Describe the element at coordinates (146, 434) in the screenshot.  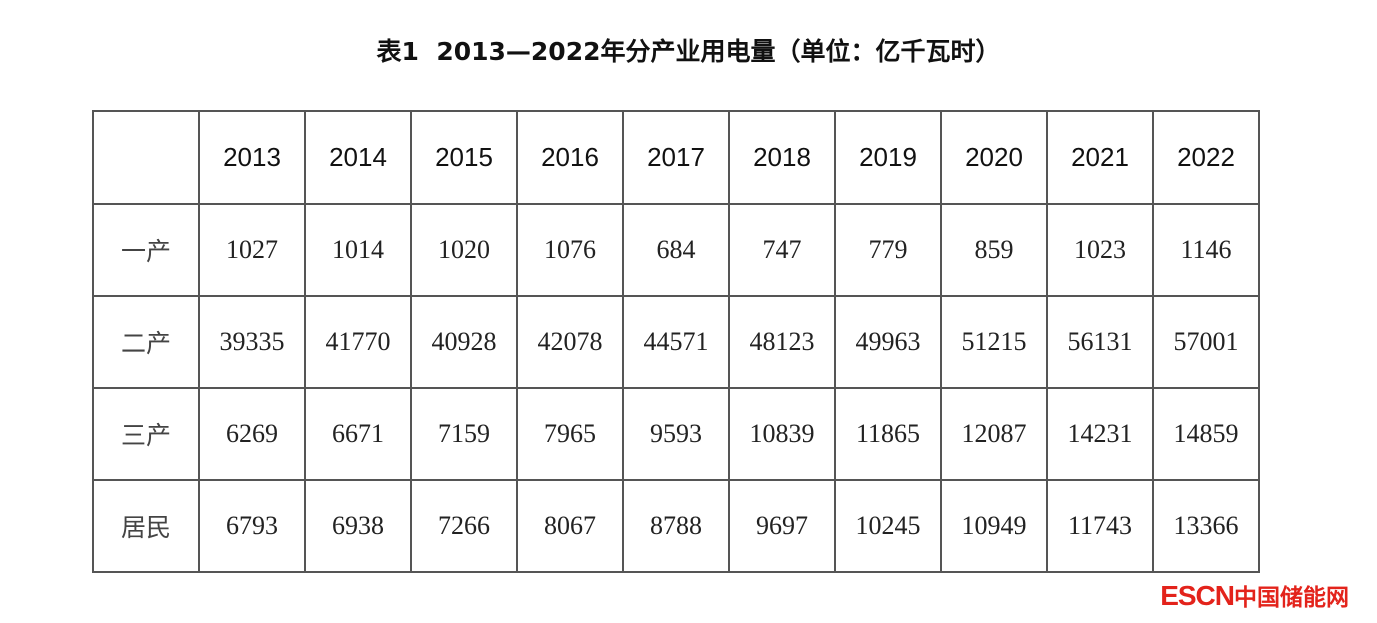
I see `row-label: 三产` at that location.